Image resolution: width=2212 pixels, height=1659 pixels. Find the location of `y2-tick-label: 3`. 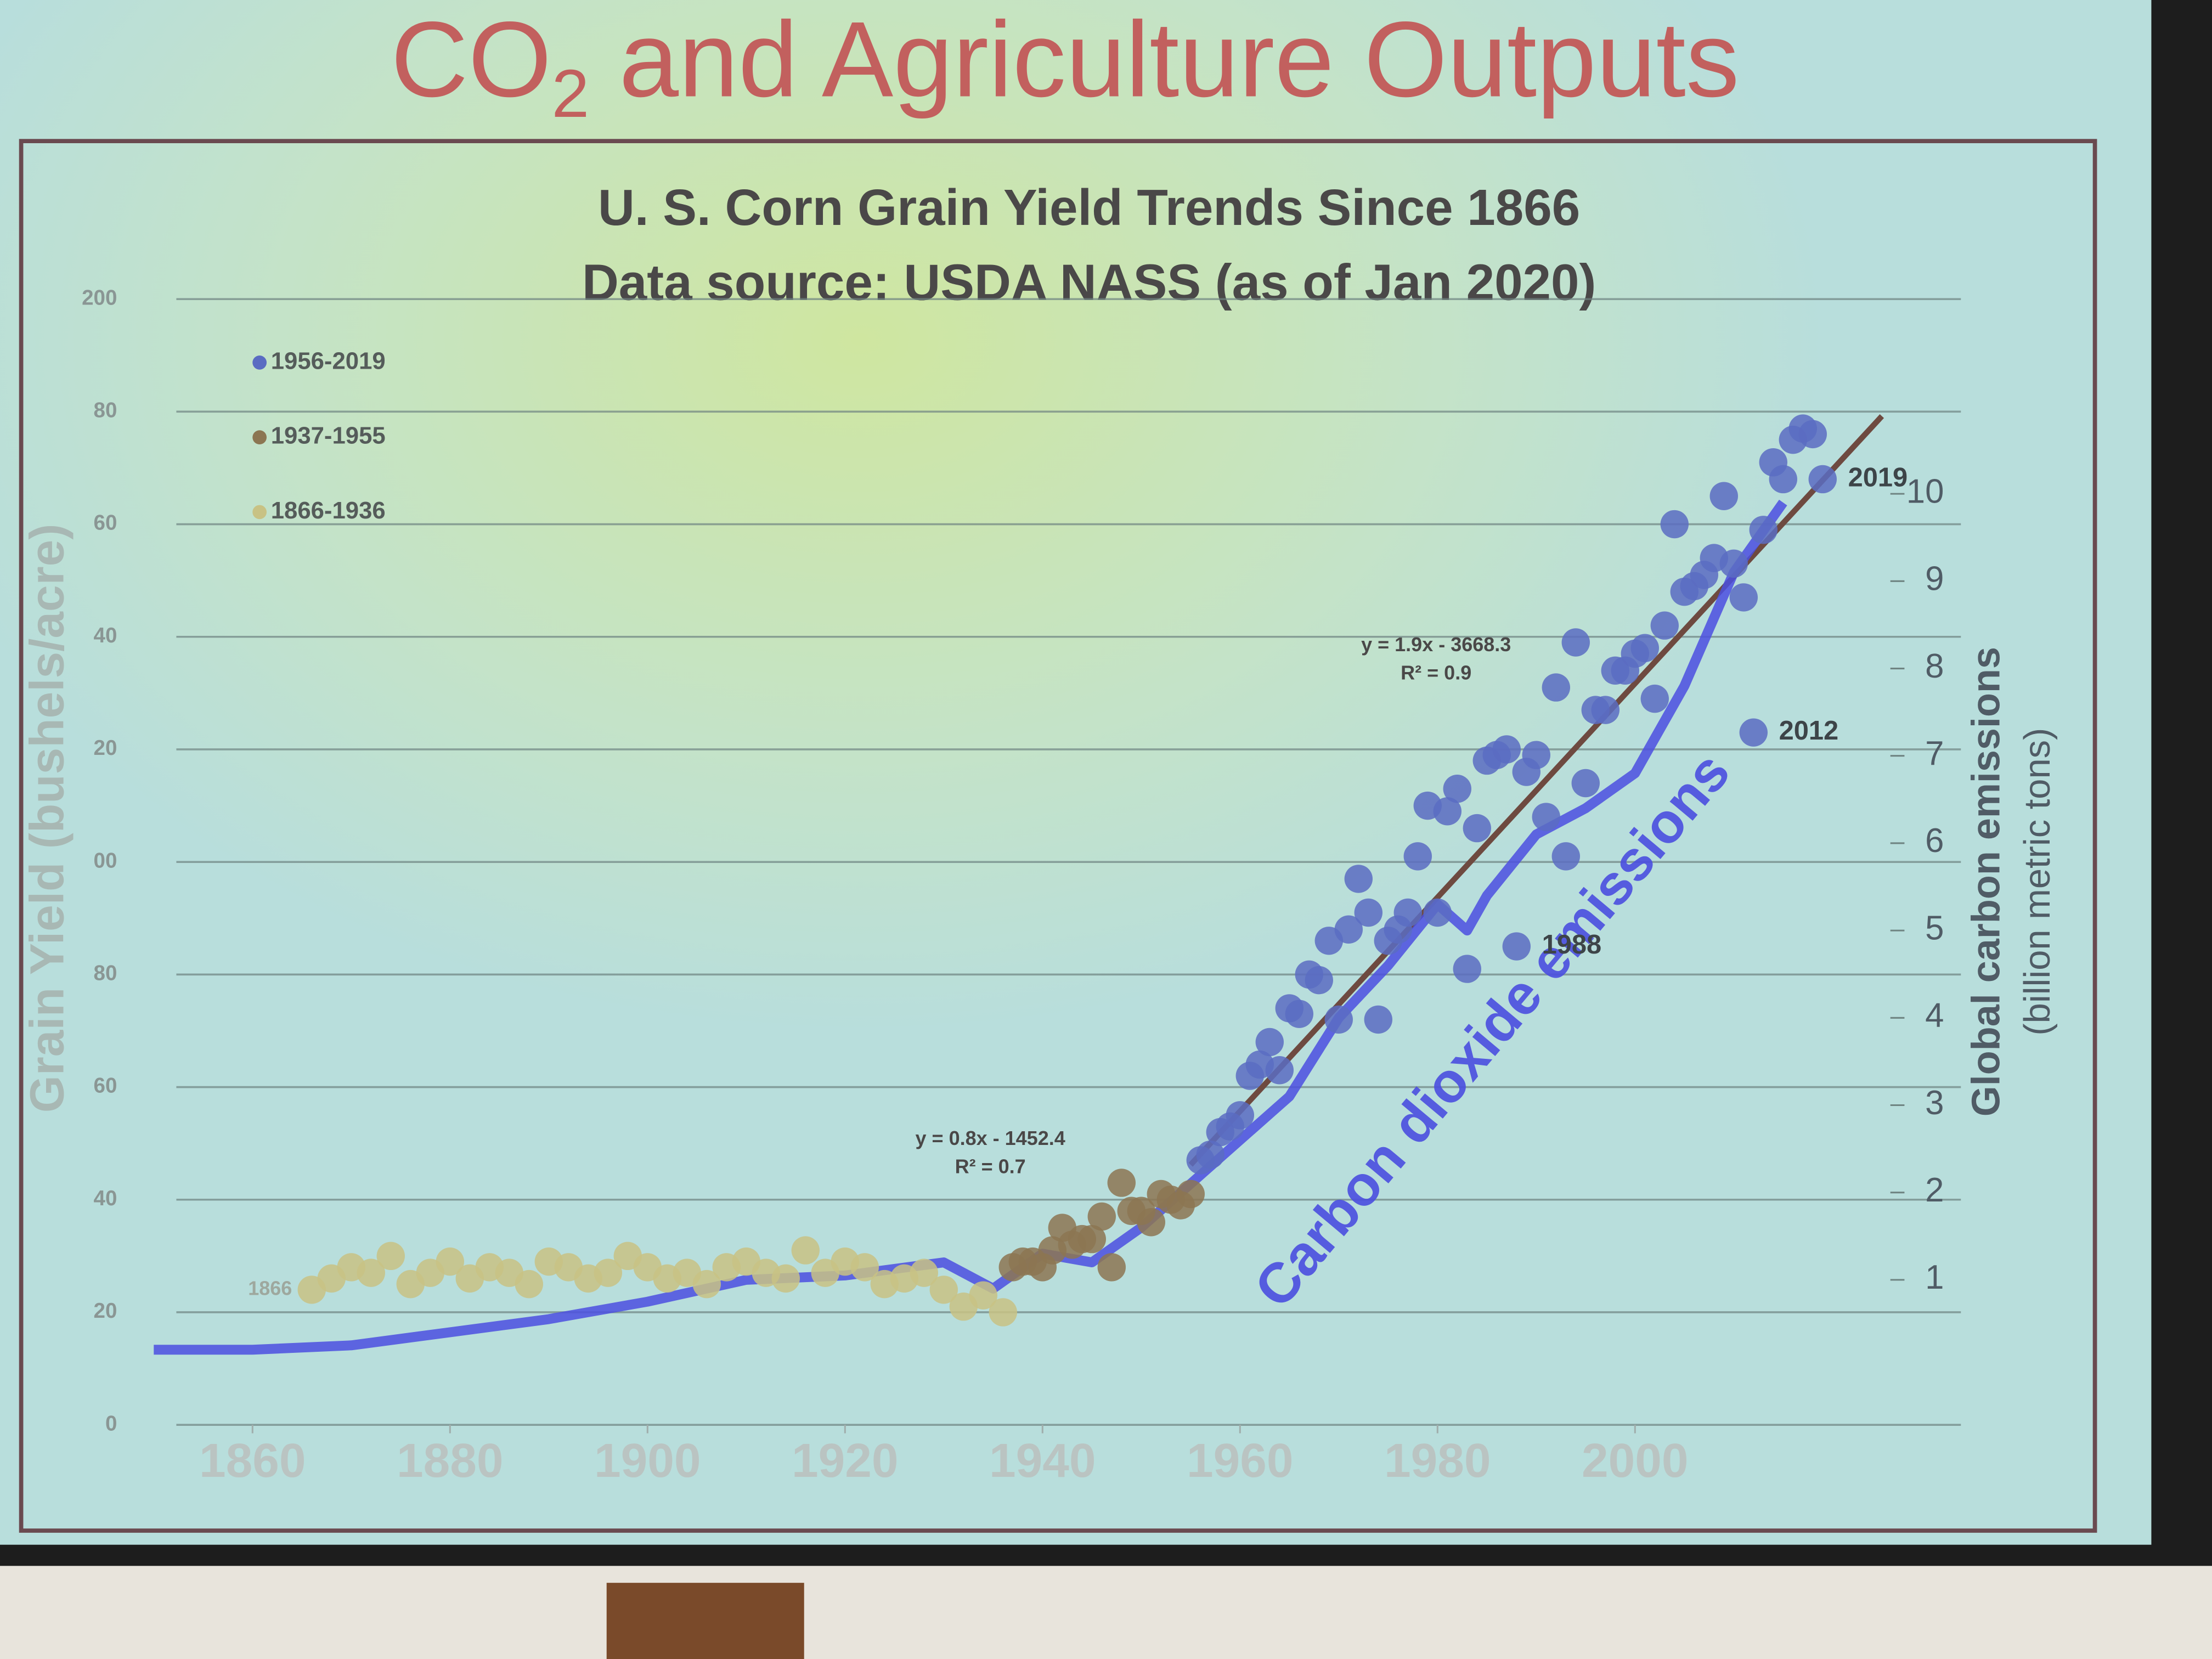

y2-tick-label: 3 is located at coordinates (1934, 1103).